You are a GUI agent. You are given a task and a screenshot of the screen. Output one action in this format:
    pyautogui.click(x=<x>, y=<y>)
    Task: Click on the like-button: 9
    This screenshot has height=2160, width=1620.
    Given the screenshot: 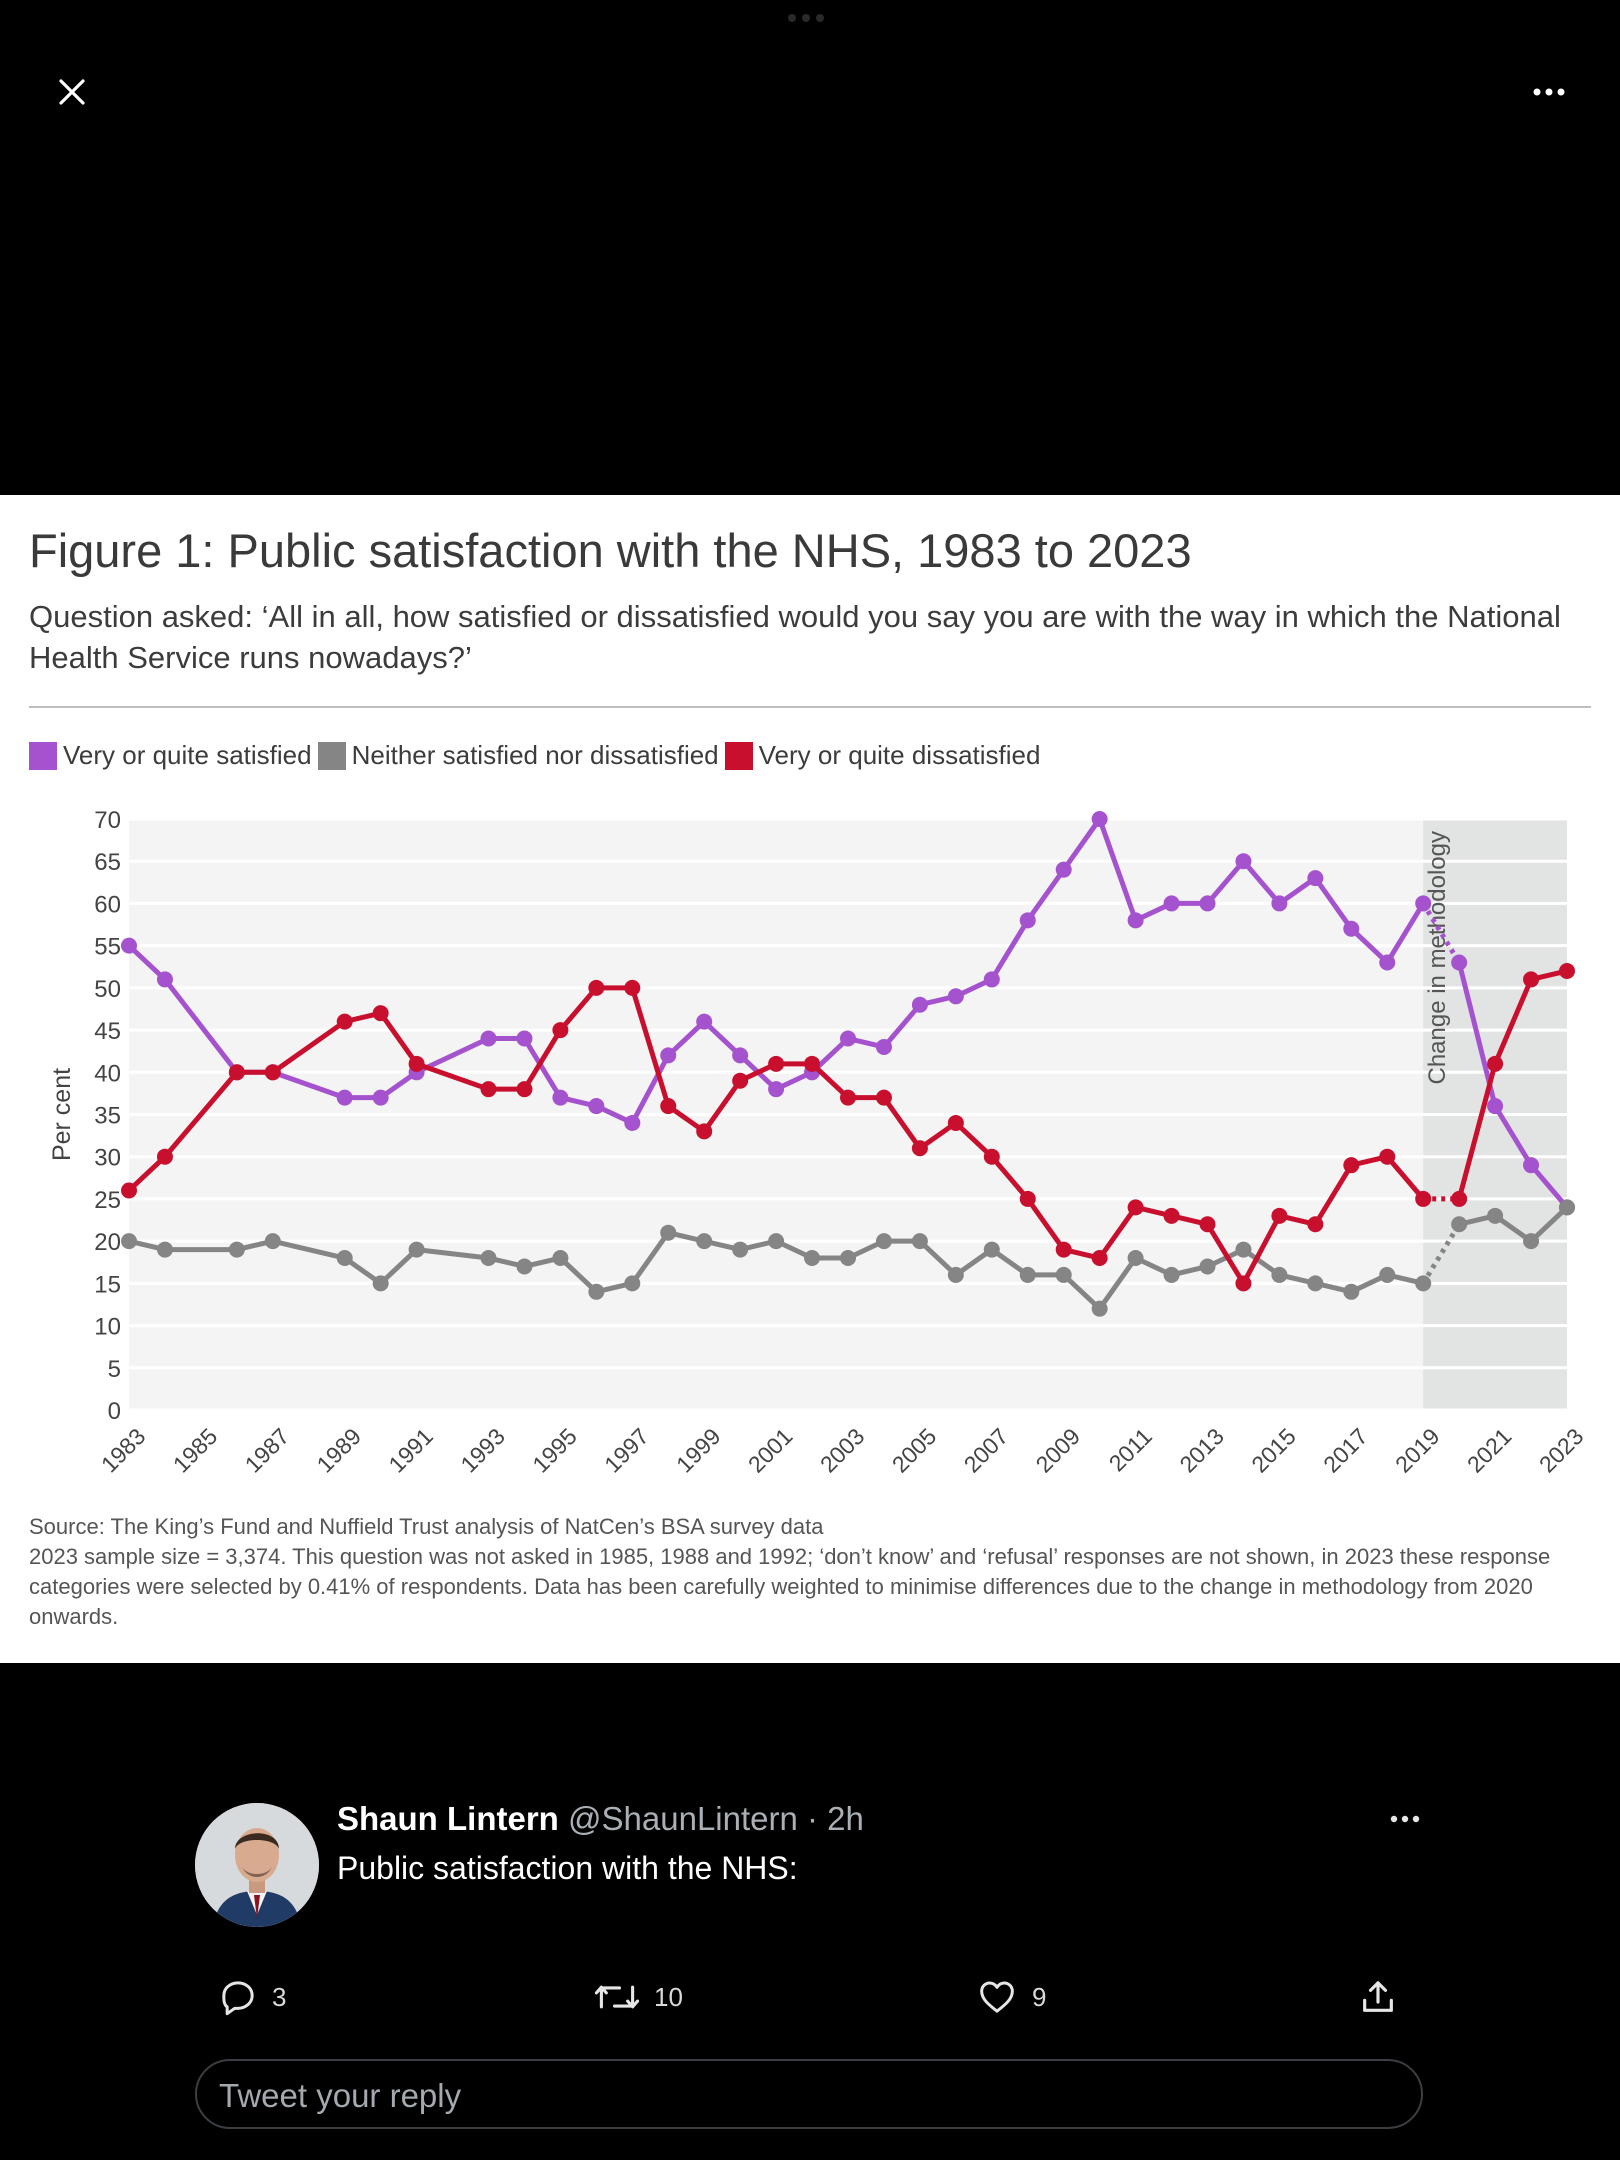 What is the action you would take?
    pyautogui.click(x=1011, y=1997)
    